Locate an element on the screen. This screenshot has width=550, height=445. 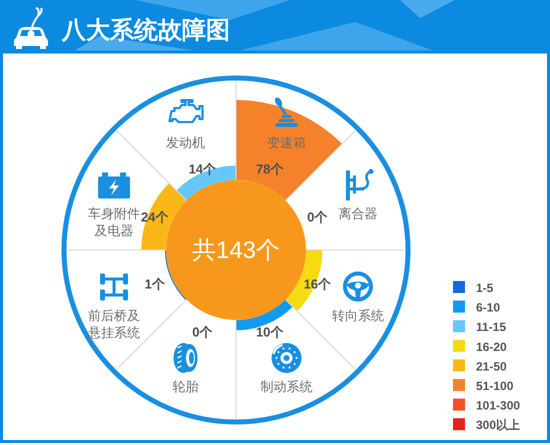
legend-label: 51-100 is located at coordinates (495, 386).